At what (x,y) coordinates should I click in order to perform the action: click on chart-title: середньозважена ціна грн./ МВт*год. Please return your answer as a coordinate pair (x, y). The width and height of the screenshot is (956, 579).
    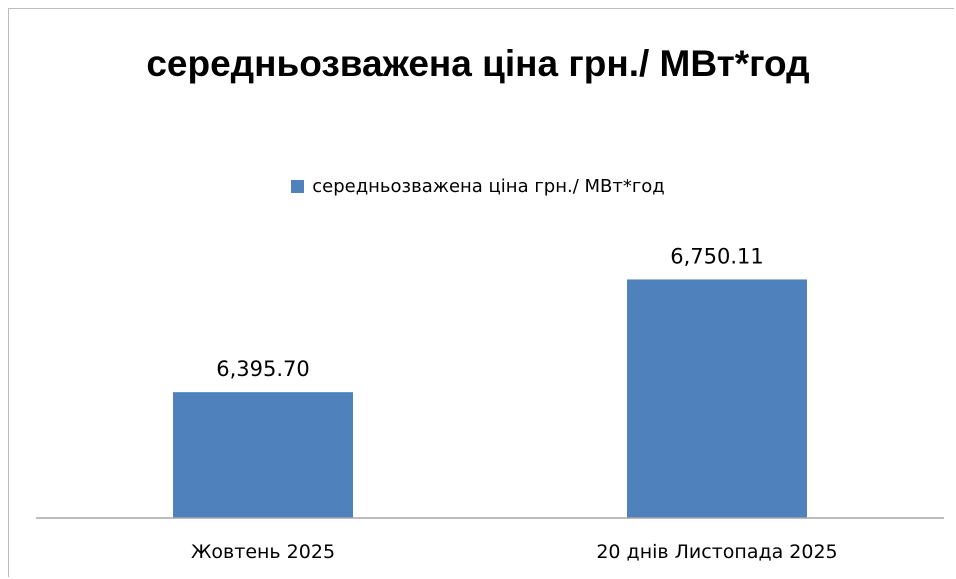
    Looking at the image, I should click on (478, 63).